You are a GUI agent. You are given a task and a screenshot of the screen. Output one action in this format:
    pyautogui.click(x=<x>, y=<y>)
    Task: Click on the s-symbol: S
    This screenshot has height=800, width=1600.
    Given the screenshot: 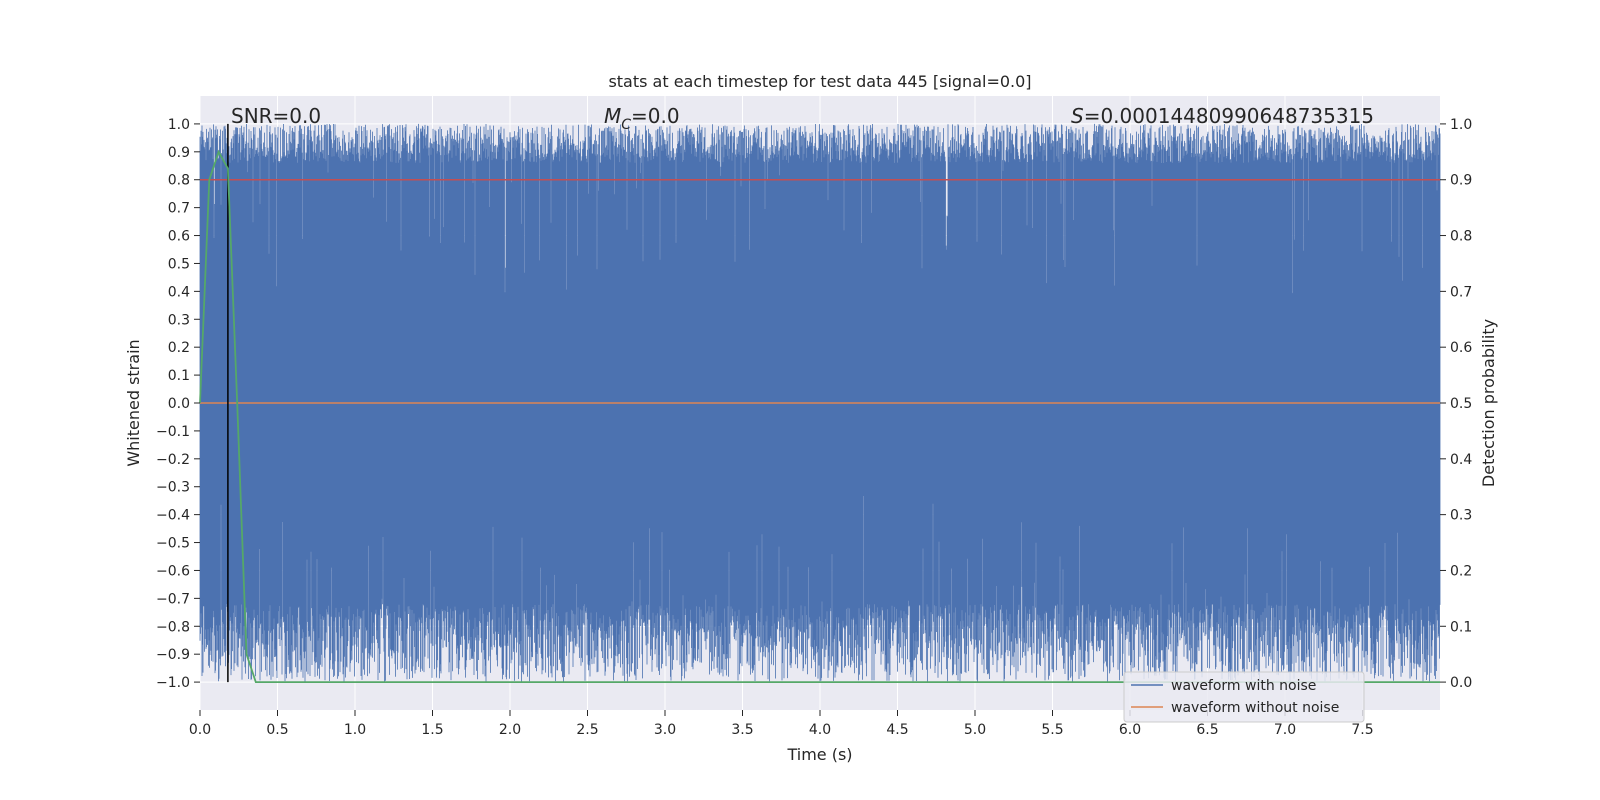 What is the action you would take?
    pyautogui.click(x=1077, y=116)
    